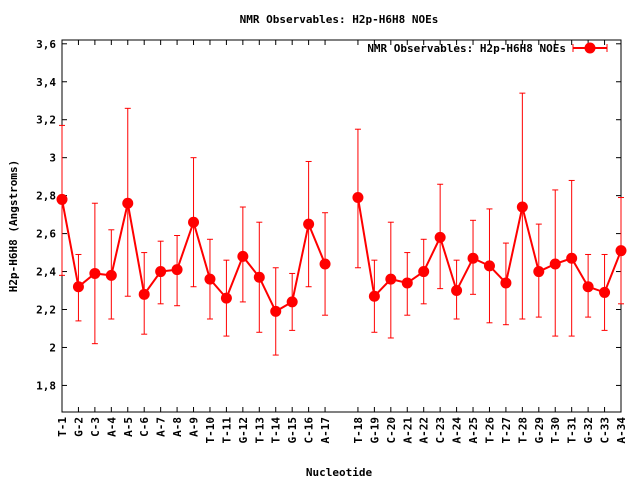  Describe the element at coordinates (407, 430) in the screenshot. I see `x-tick-label: A-21` at that location.